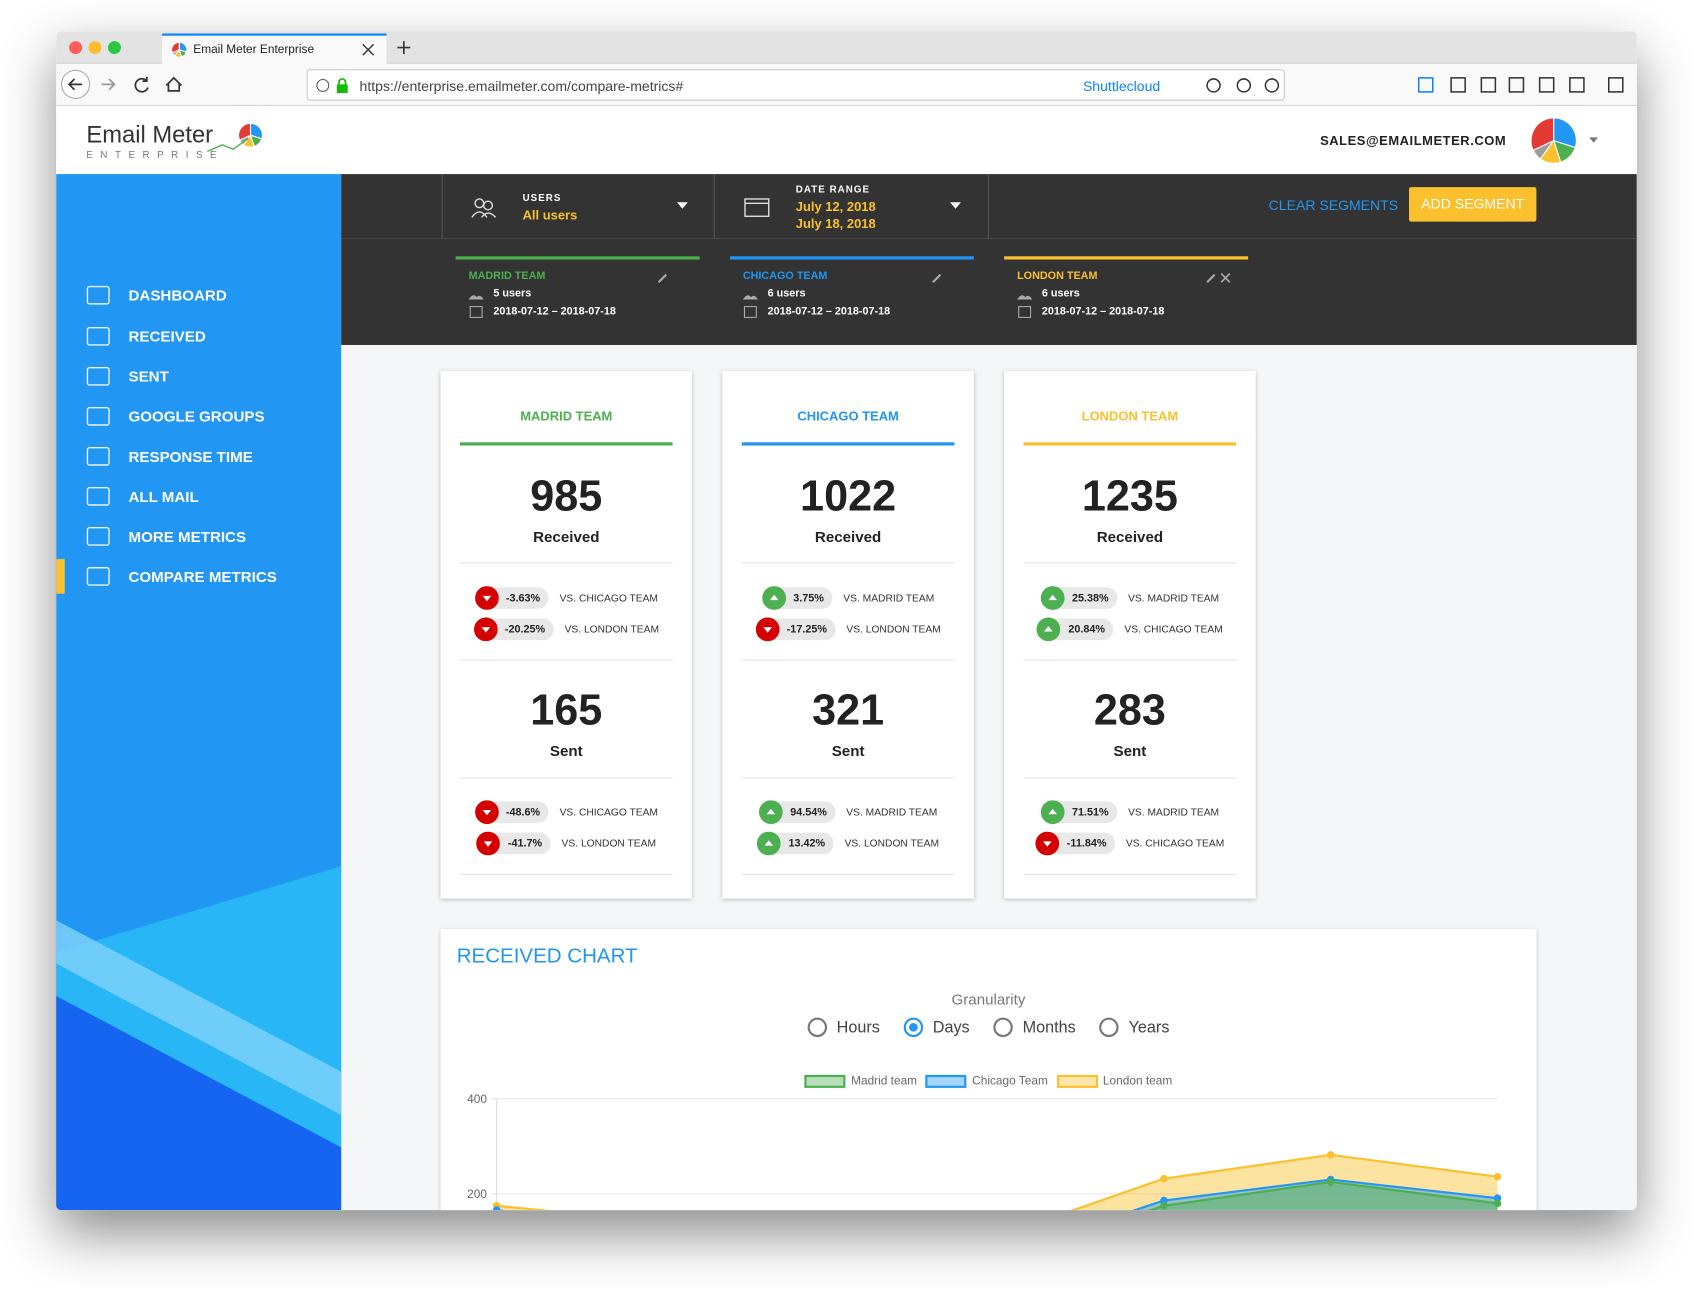  What do you see at coordinates (835, 224) in the screenshot?
I see `filter-value: July 18, 2018` at bounding box center [835, 224].